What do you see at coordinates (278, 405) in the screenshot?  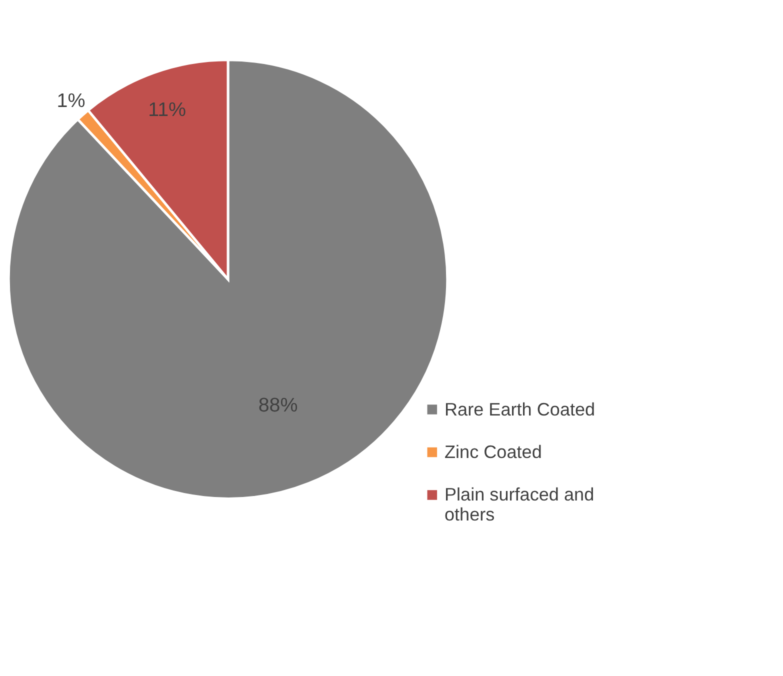 I see `data-label: 88%` at bounding box center [278, 405].